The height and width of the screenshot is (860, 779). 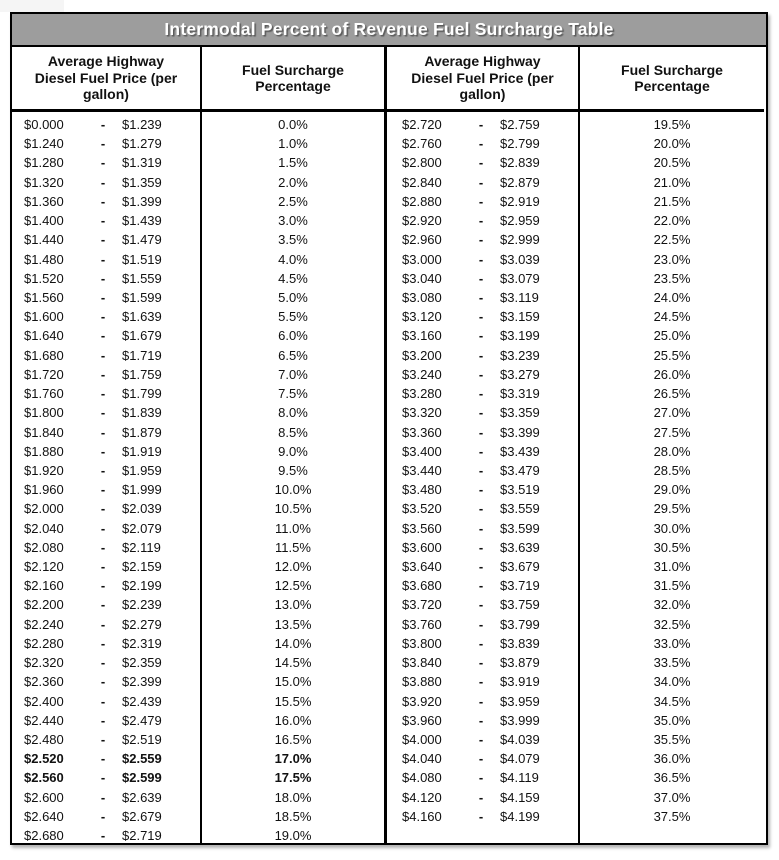 I want to click on price-low: $1.920, so click(x=44, y=470).